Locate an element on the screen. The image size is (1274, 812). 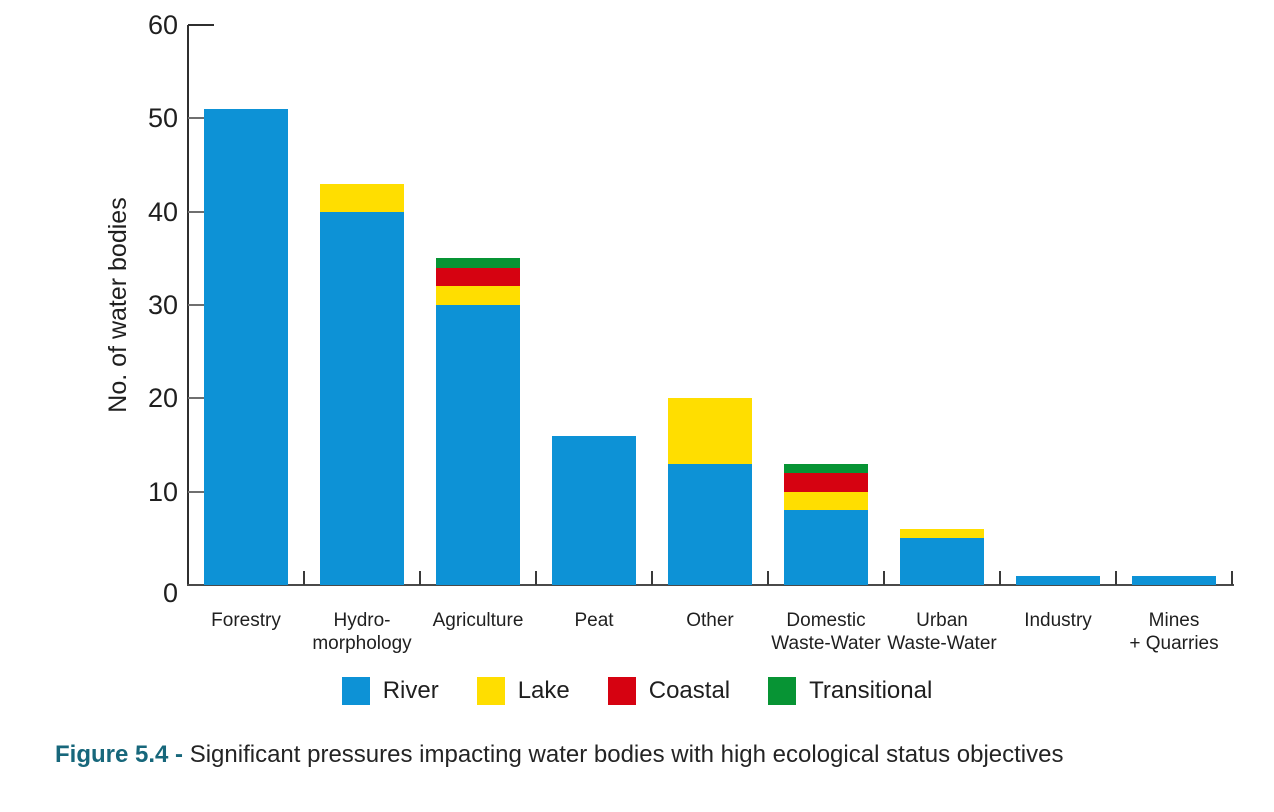
x-category-label-line: Forestry is located at coordinates (246, 620).